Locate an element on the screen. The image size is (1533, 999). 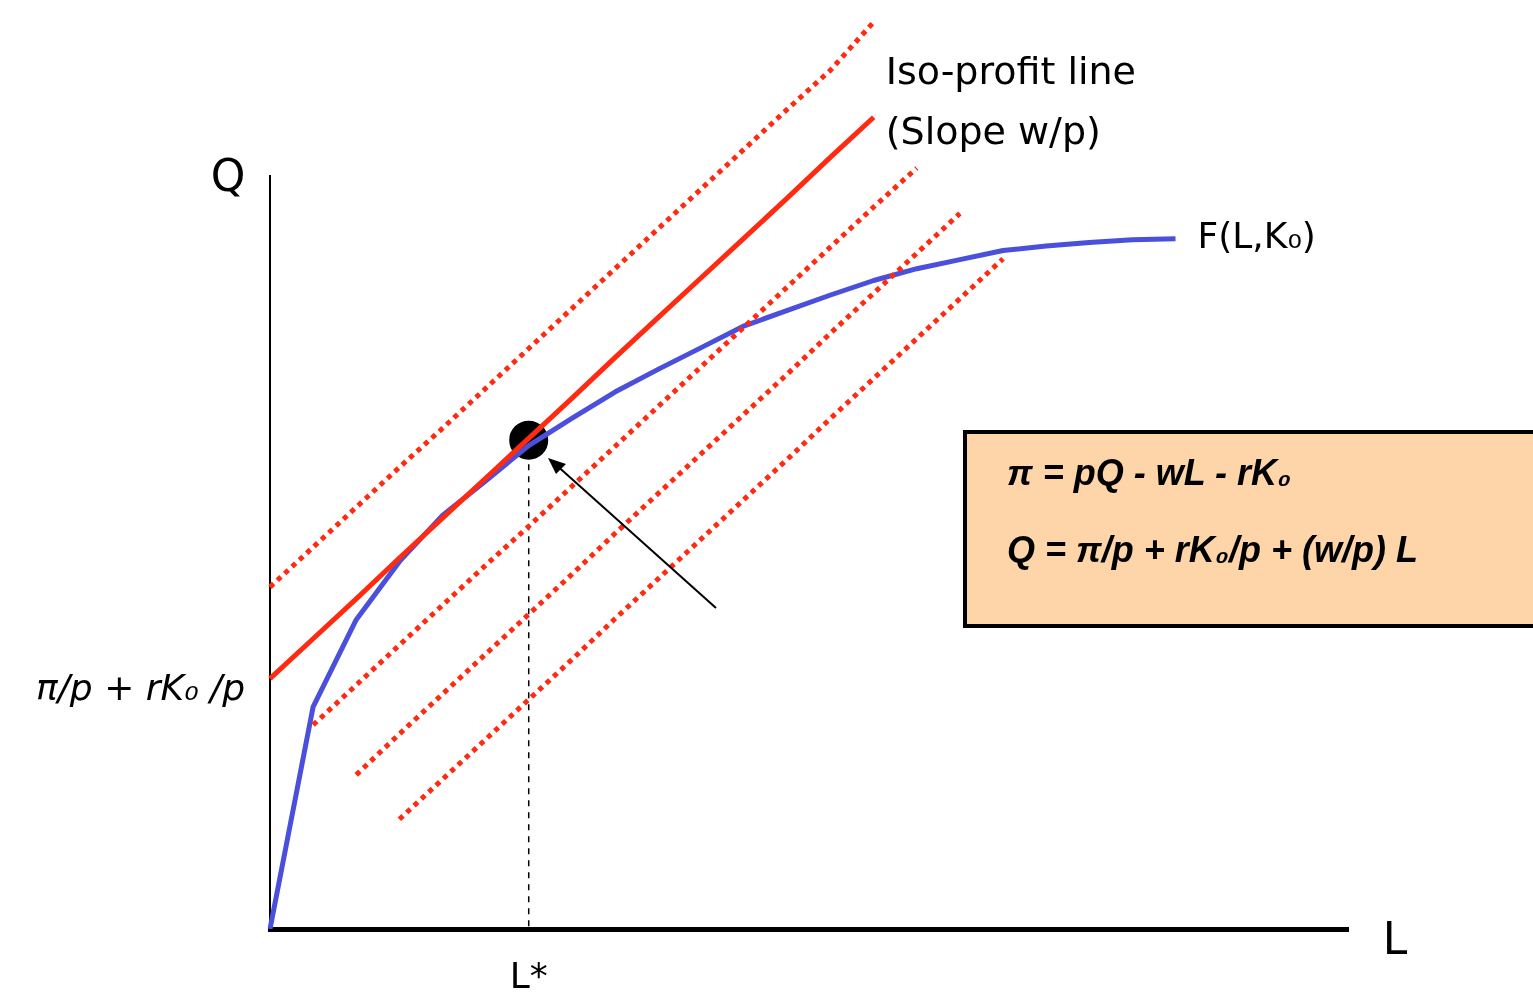
y-axis-title: Q is located at coordinates (228, 176).